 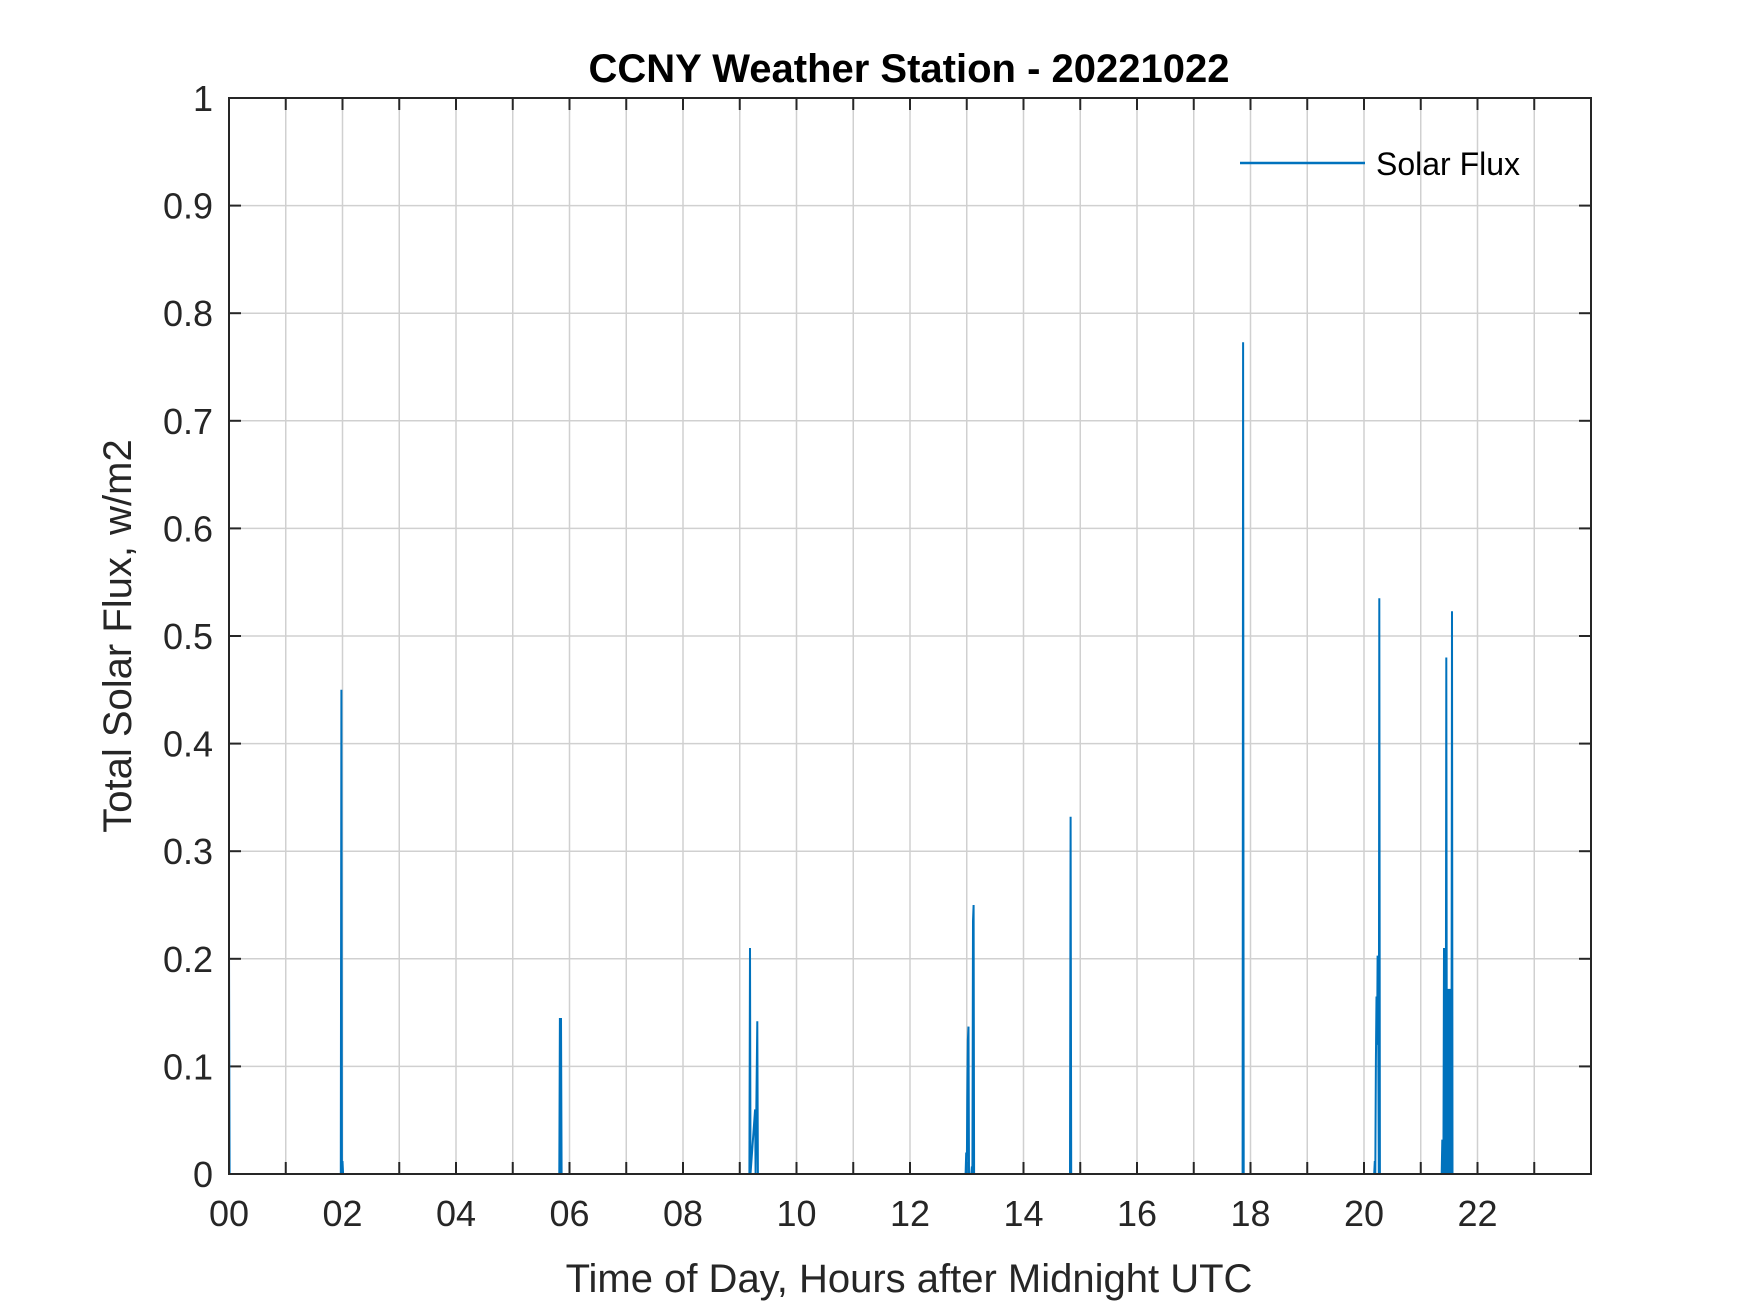 I want to click on y-tick-label: 0.5, so click(x=188, y=636).